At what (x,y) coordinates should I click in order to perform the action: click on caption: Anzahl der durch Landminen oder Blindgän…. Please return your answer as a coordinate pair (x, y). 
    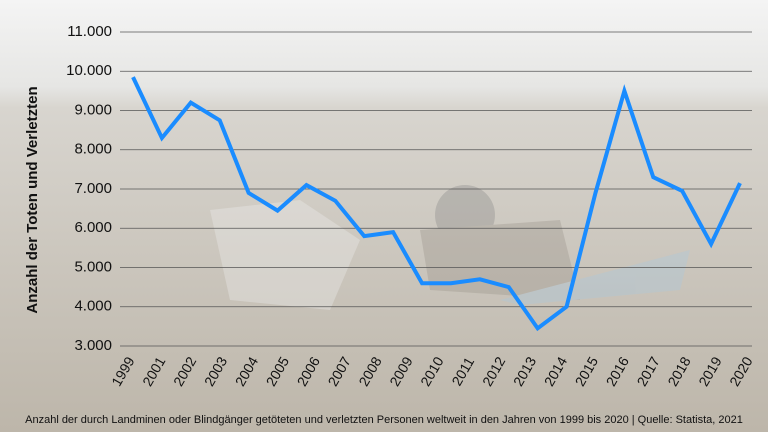
    Looking at the image, I should click on (384, 420).